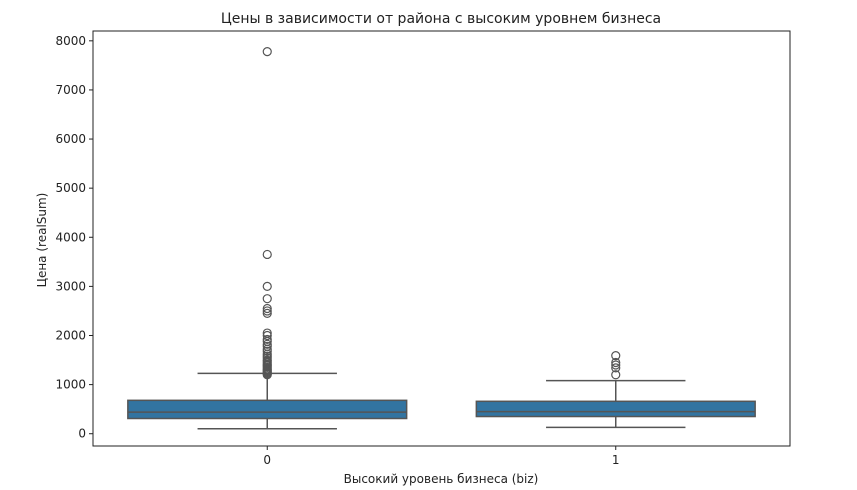  I want to click on x-tick-label: 0, so click(267, 460).